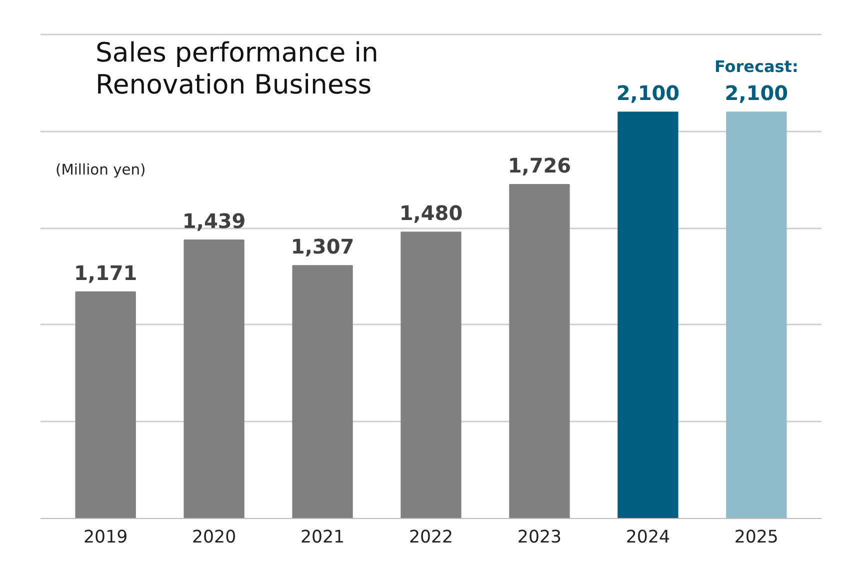 The height and width of the screenshot is (573, 841). What do you see at coordinates (214, 538) in the screenshot?
I see `x-tick-label: 2020` at bounding box center [214, 538].